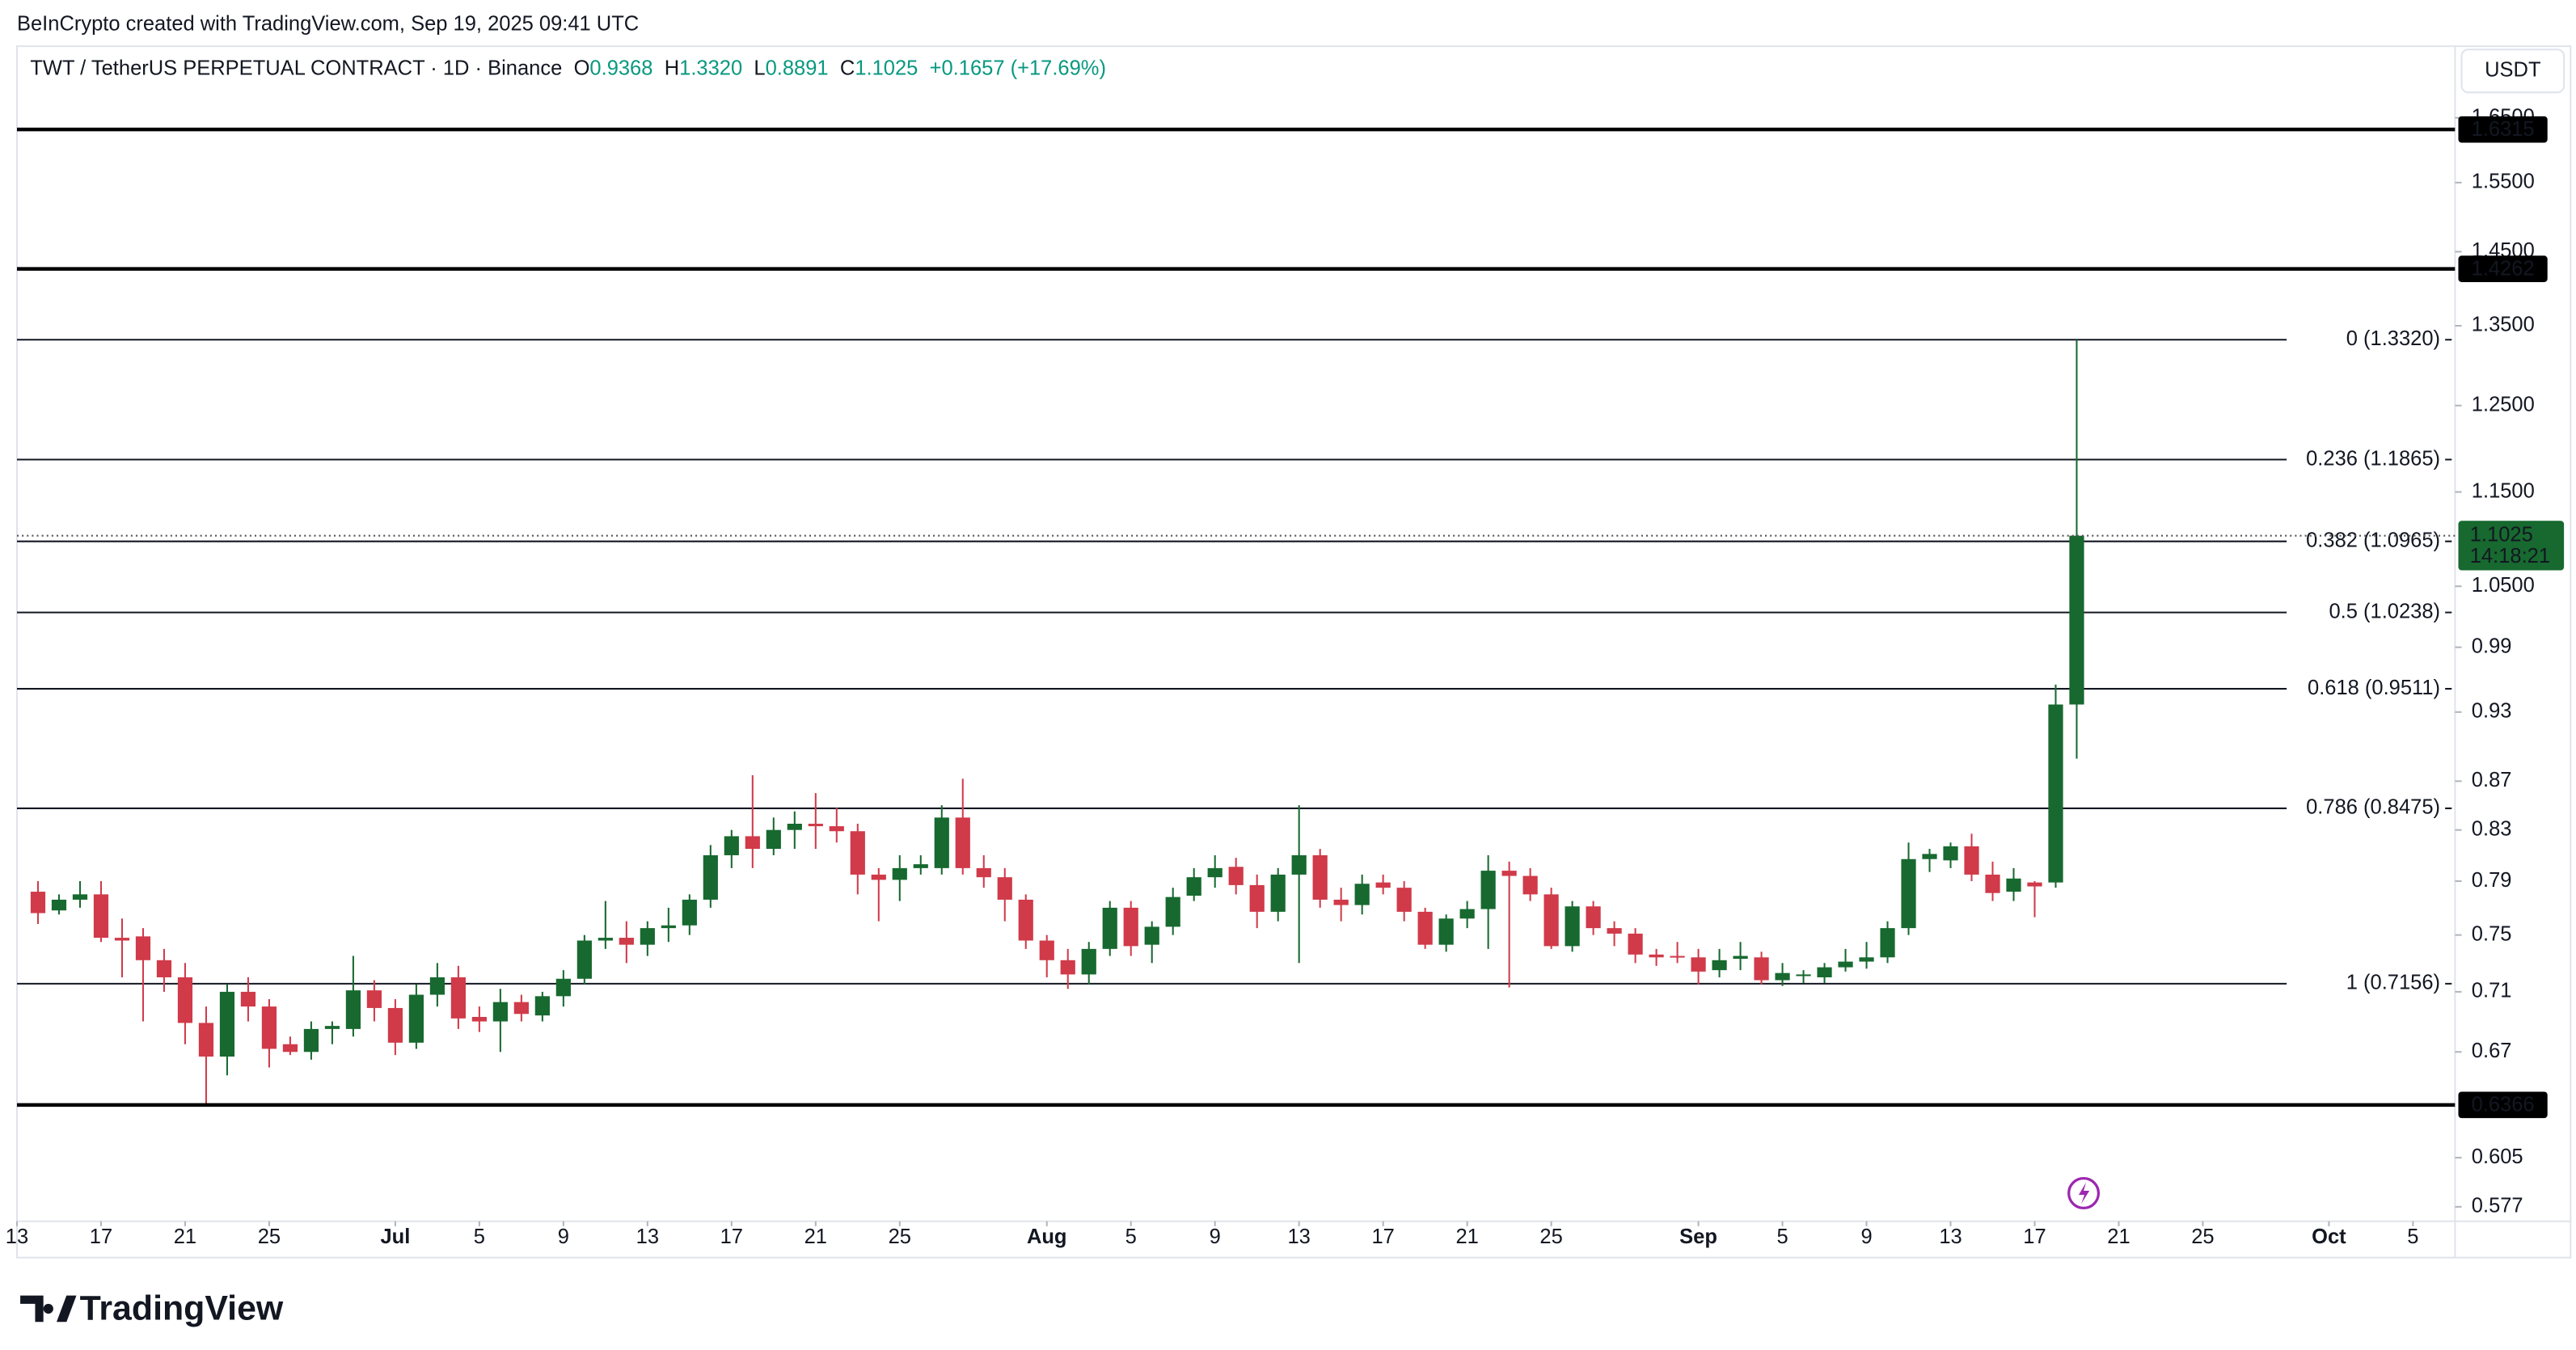  I want to click on logo-mark, so click(48, 1309).